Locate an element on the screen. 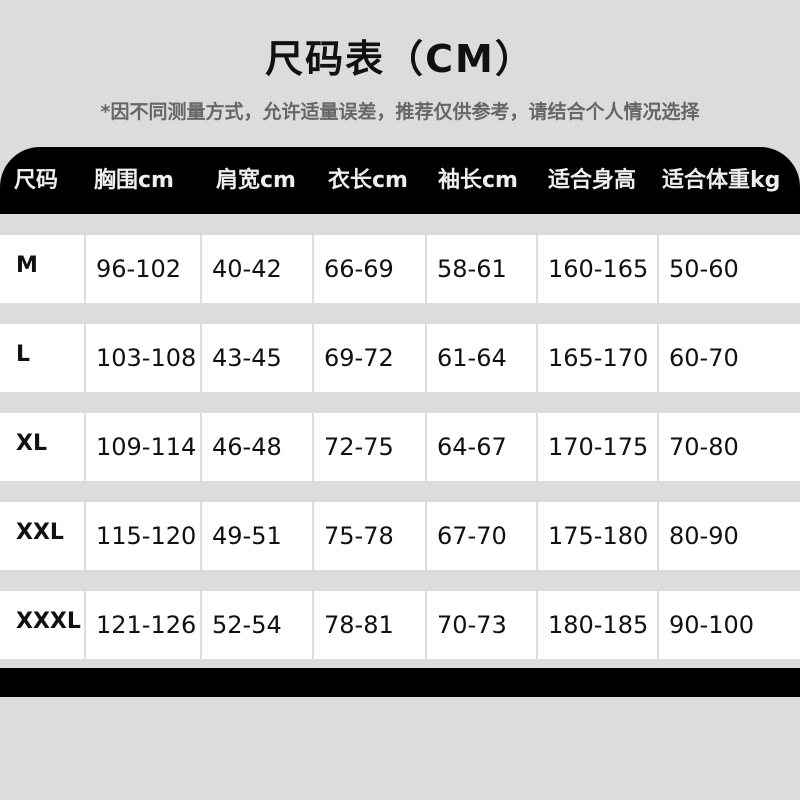 This screenshot has height=800, width=800. table-row: XL 109-114 46-48 72-75 64-67 170-175 70-80 is located at coordinates (400, 447).